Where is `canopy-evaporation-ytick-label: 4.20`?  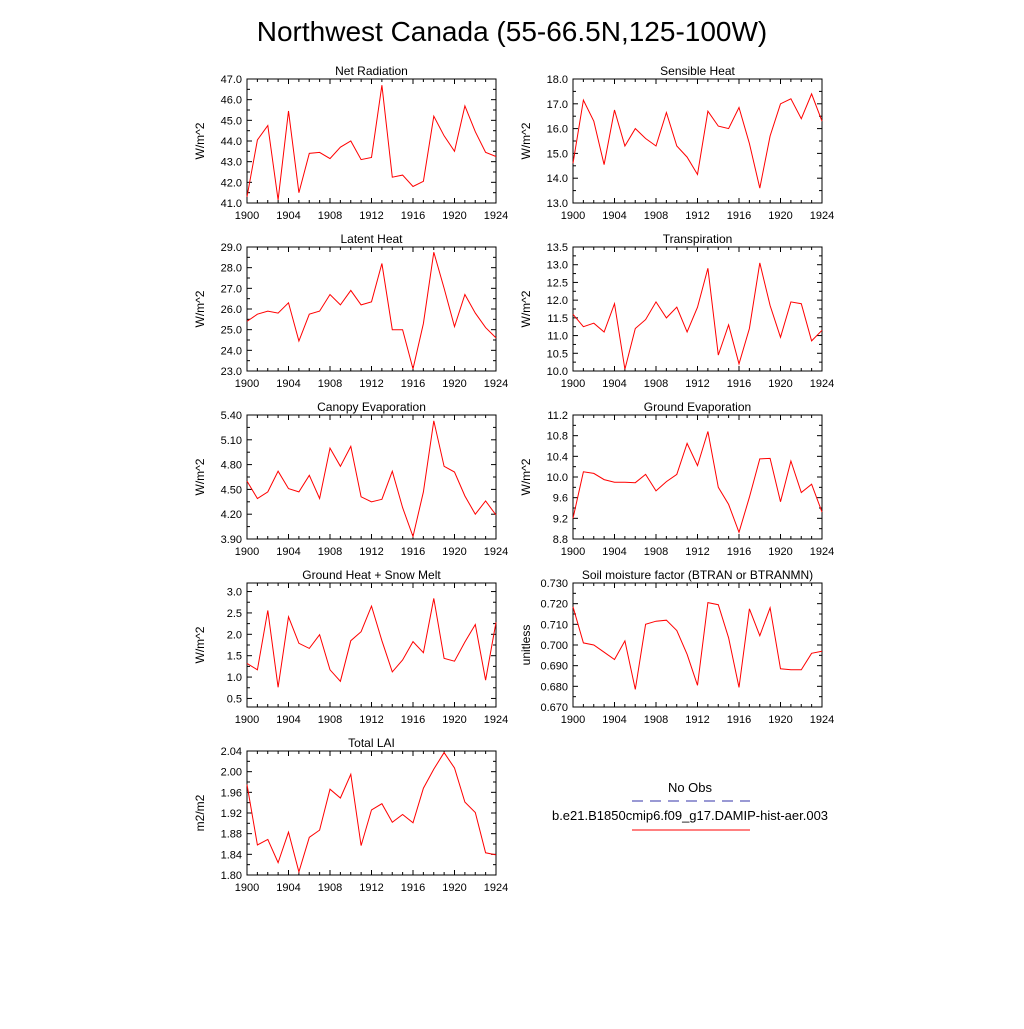
canopy-evaporation-ytick-label: 4.20 is located at coordinates (231, 515).